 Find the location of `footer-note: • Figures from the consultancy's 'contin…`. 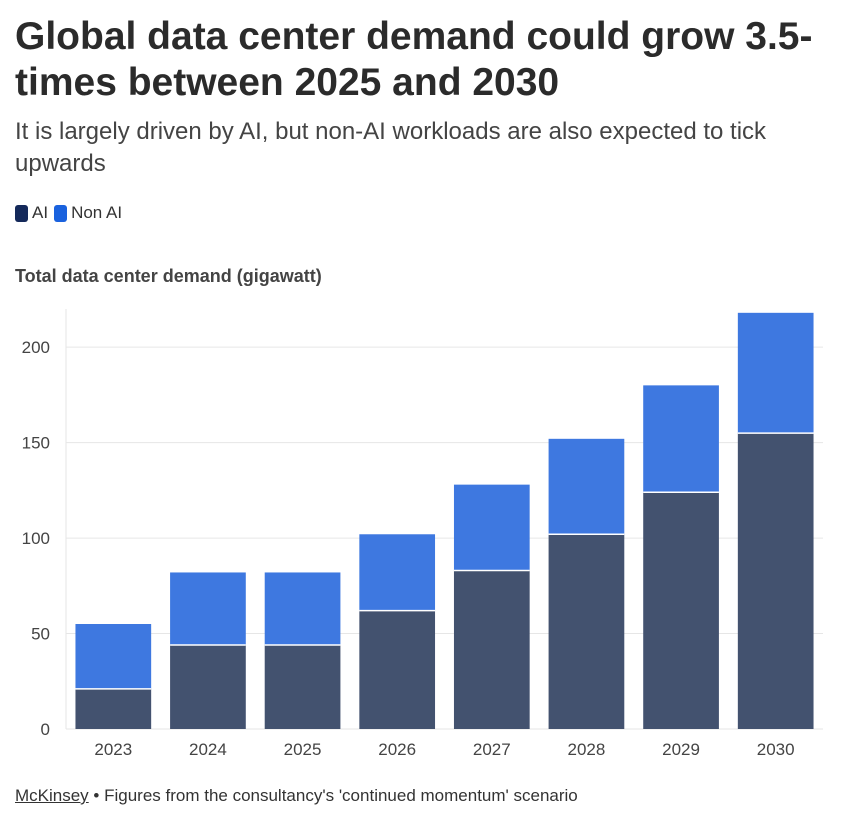

footer-note: • Figures from the consultancy's 'contin… is located at coordinates (333, 795).